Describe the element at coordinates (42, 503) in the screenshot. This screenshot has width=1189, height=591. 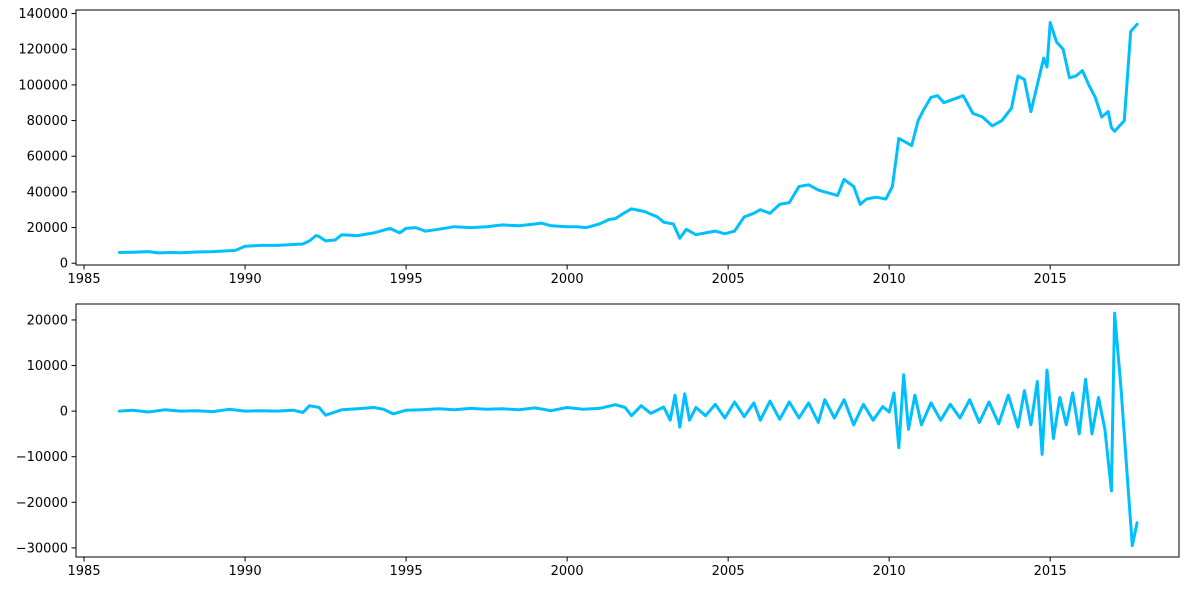
I see `y-tick-label-1-1: −20000` at that location.